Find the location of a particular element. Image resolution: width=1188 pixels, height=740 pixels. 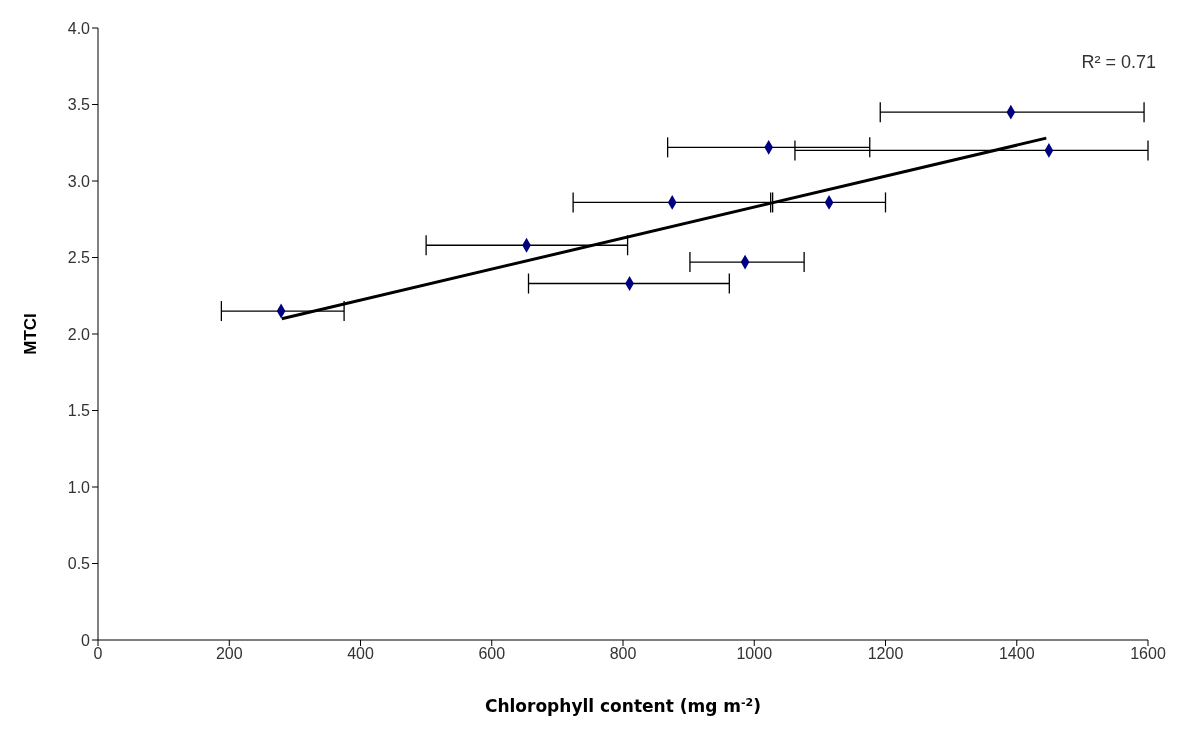

annotation: R² = 0.71 is located at coordinates (1118, 62).